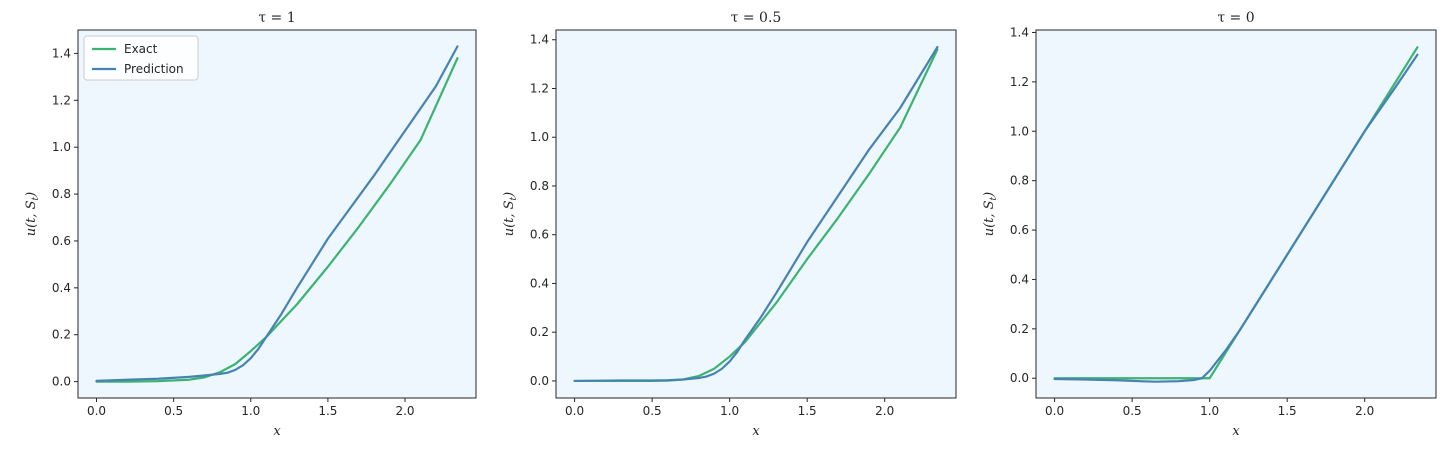 The width and height of the screenshot is (1453, 452). Describe the element at coordinates (1235, 18) in the screenshot. I see `chart-title: τ = 0` at that location.